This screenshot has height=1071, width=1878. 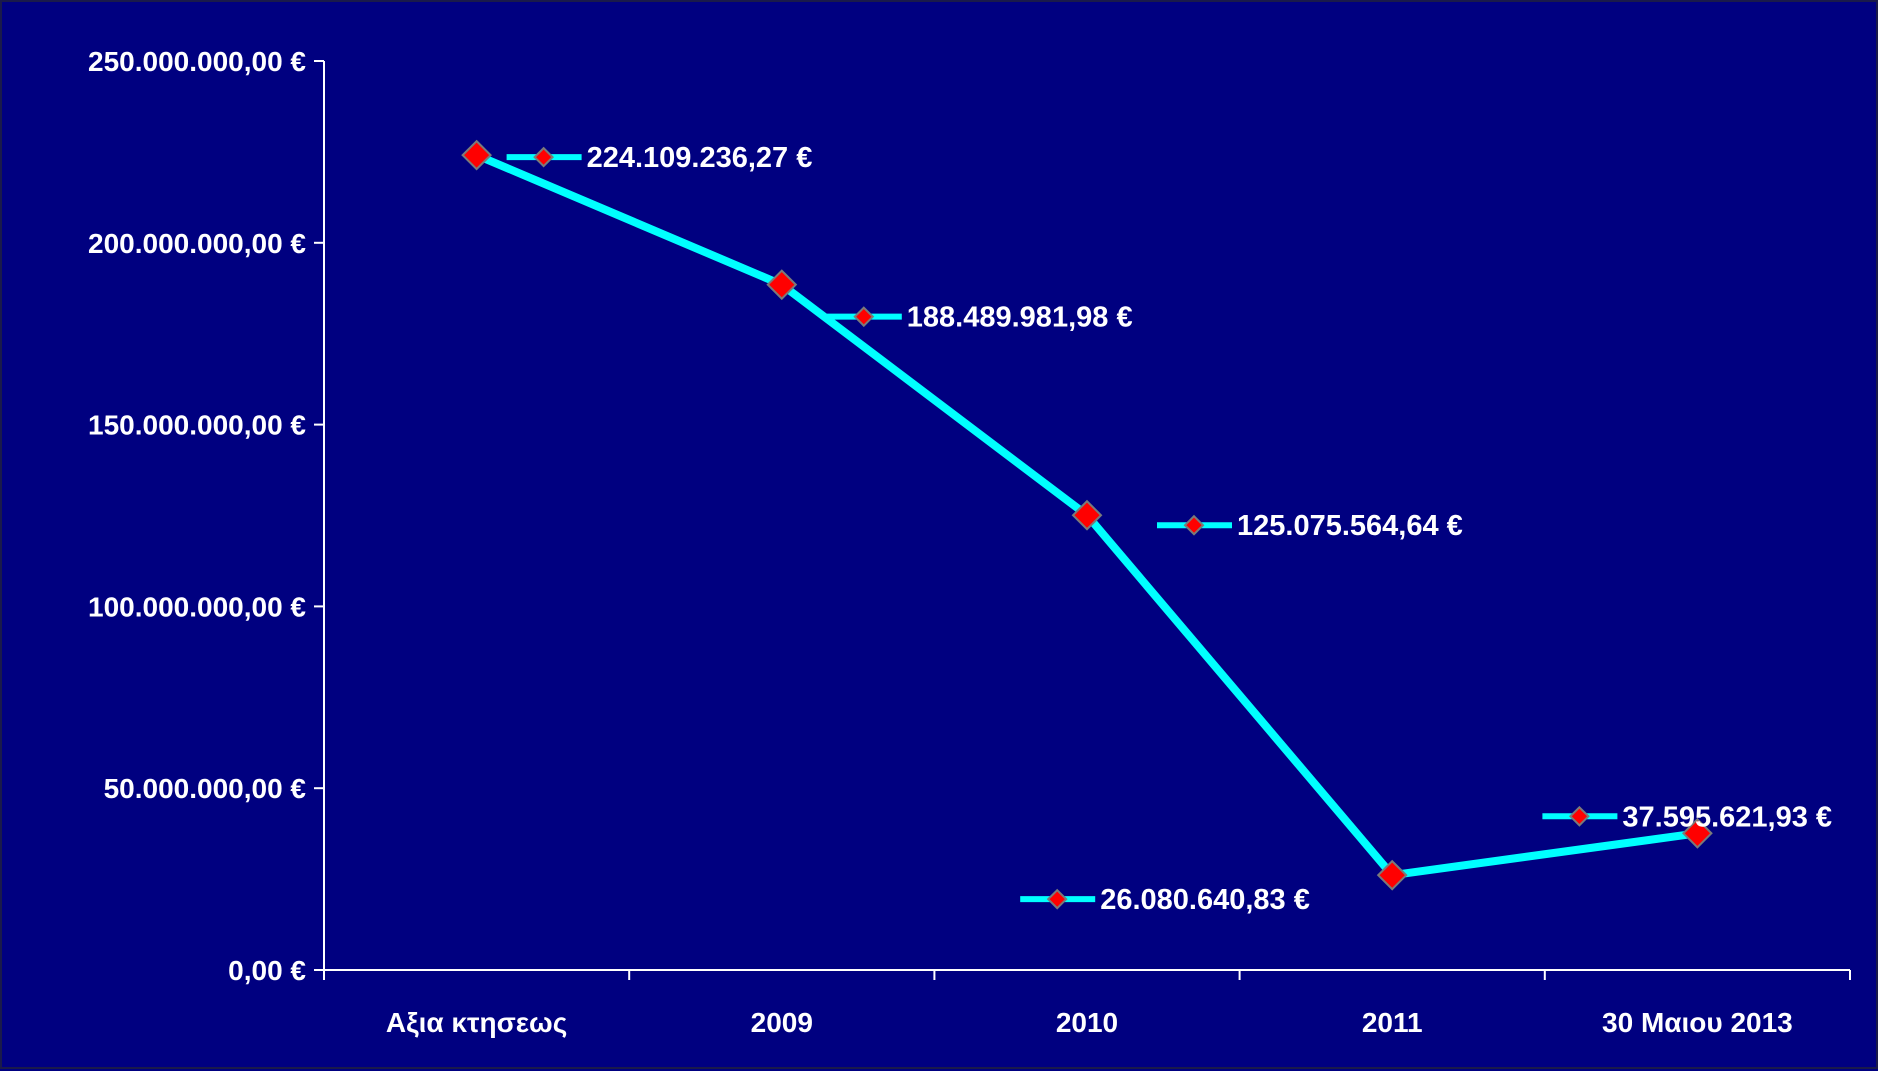 I want to click on y-tick-label: 0,00 €, so click(x=267, y=970).